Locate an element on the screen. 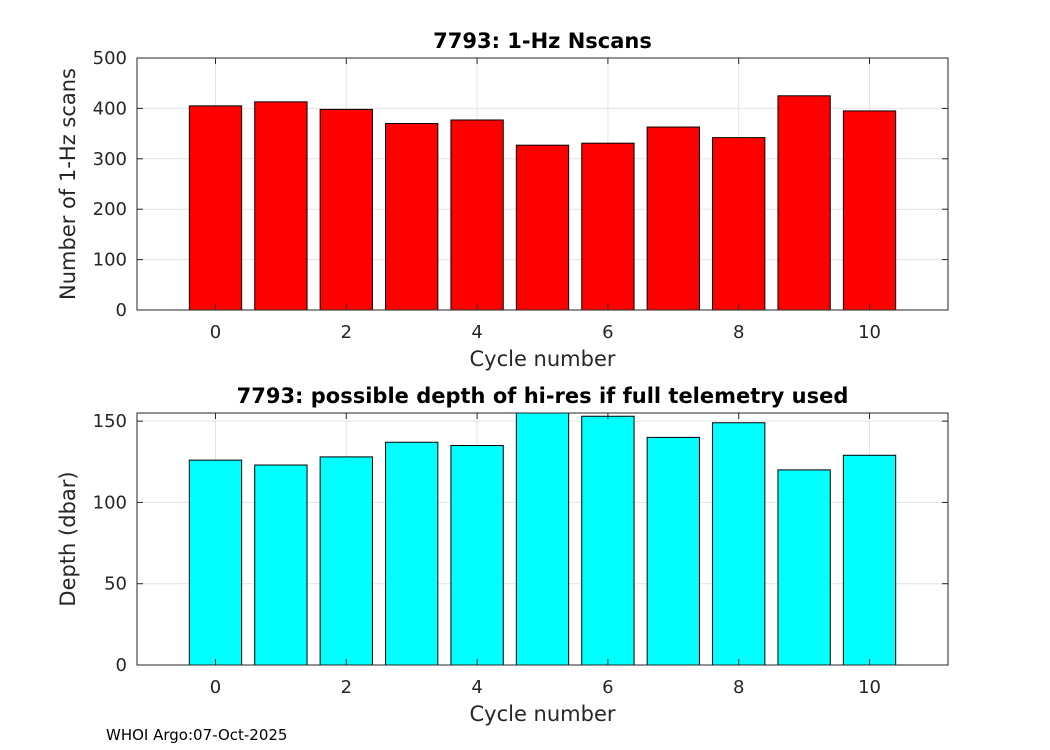 The width and height of the screenshot is (1050, 750). footer-credit: WHOI Argo:07-Oct-2025 is located at coordinates (197, 735).